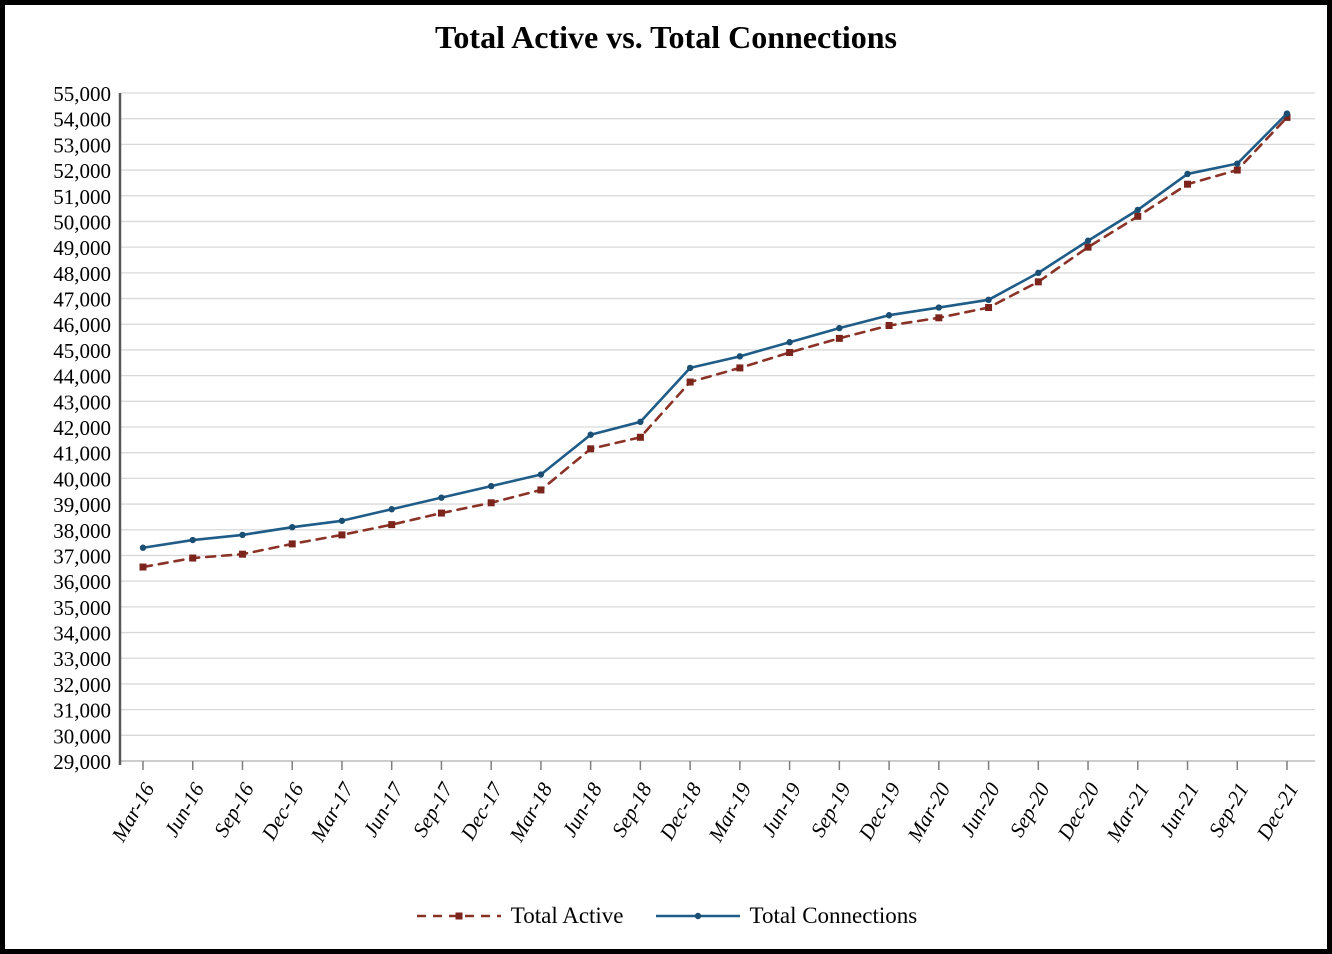 The width and height of the screenshot is (1332, 954). I want to click on svg-text: 50,000, so click(82, 222).